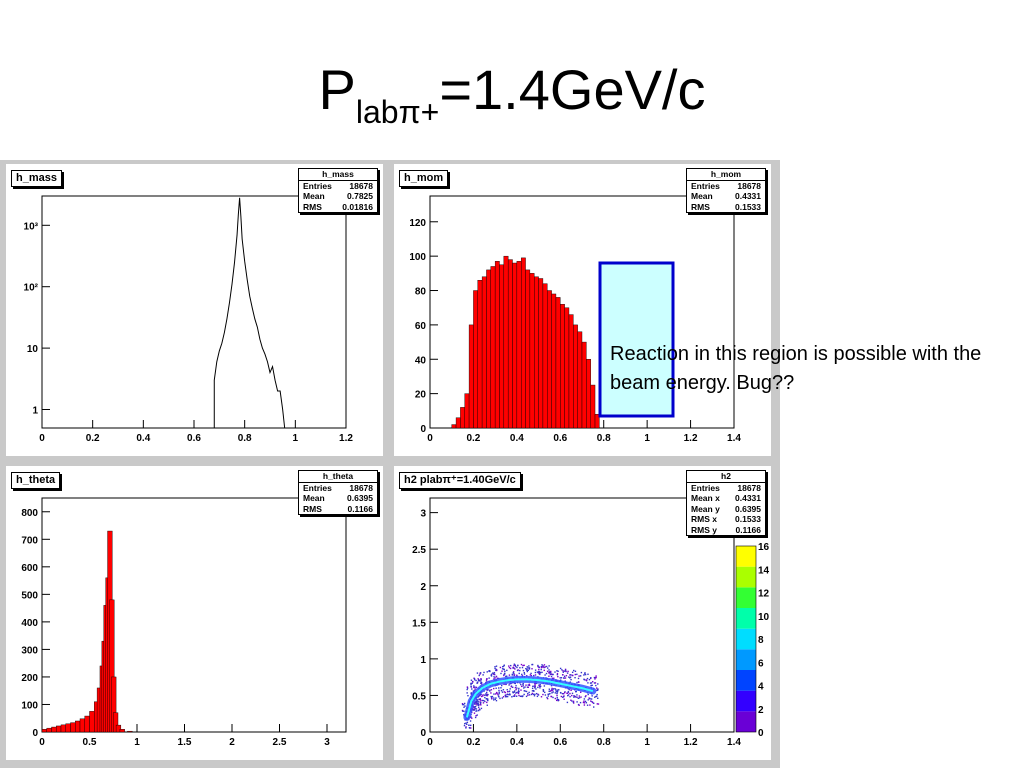 The height and width of the screenshot is (768, 1024). Describe the element at coordinates (726, 190) in the screenshot. I see `h-mom-stats-box: h_mom Entries 18678 Mean 0.4331 RMS 0.1533` at that location.